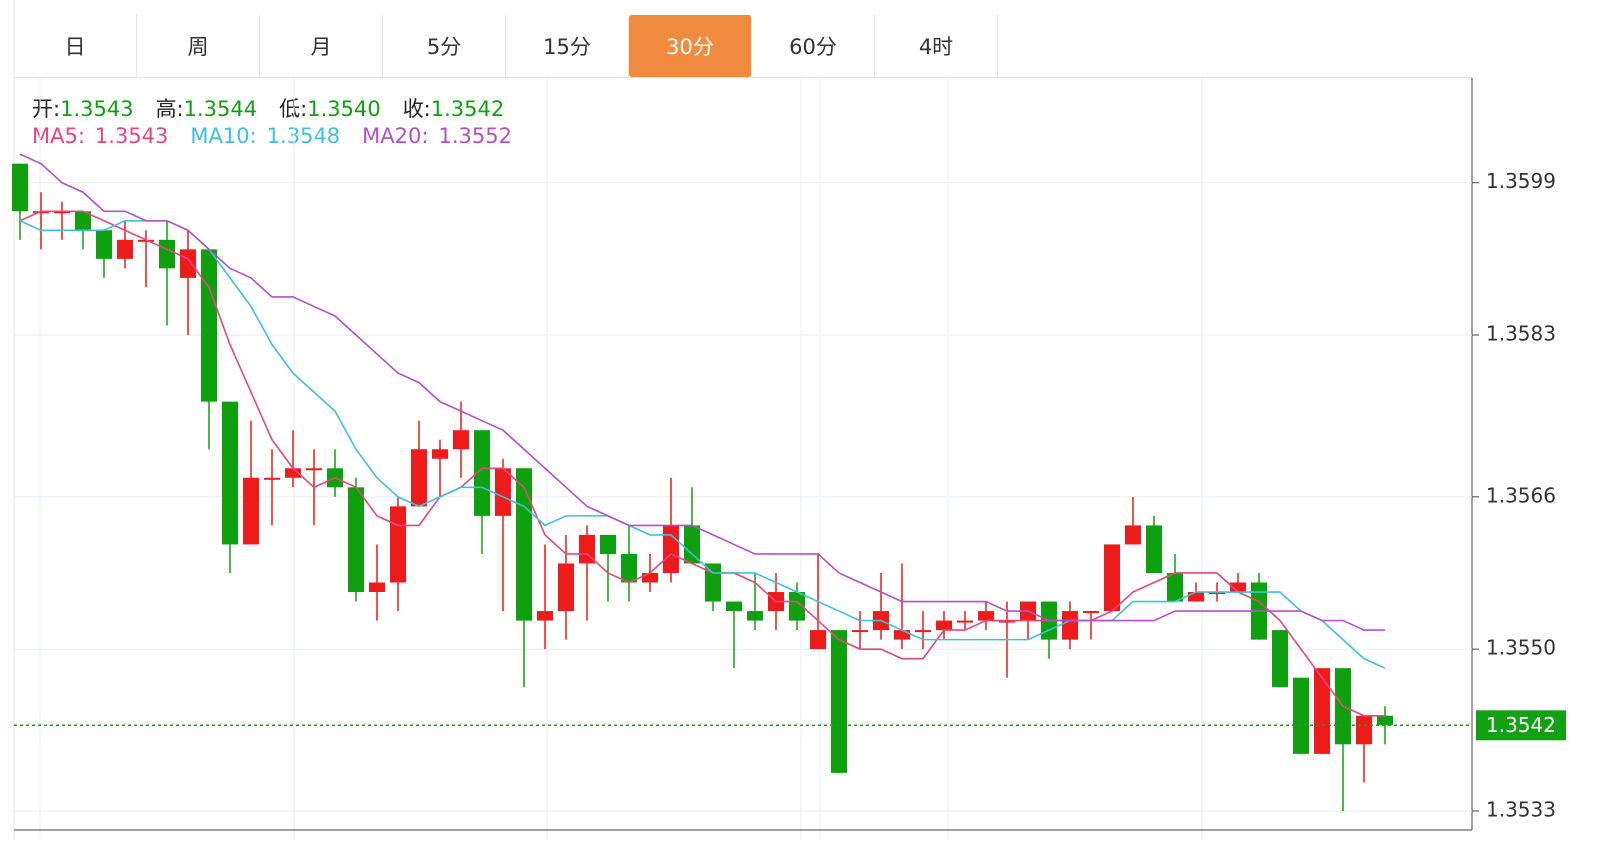 The width and height of the screenshot is (1603, 861). Describe the element at coordinates (303, 136) in the screenshot. I see `ma-value: 1.3548` at that location.